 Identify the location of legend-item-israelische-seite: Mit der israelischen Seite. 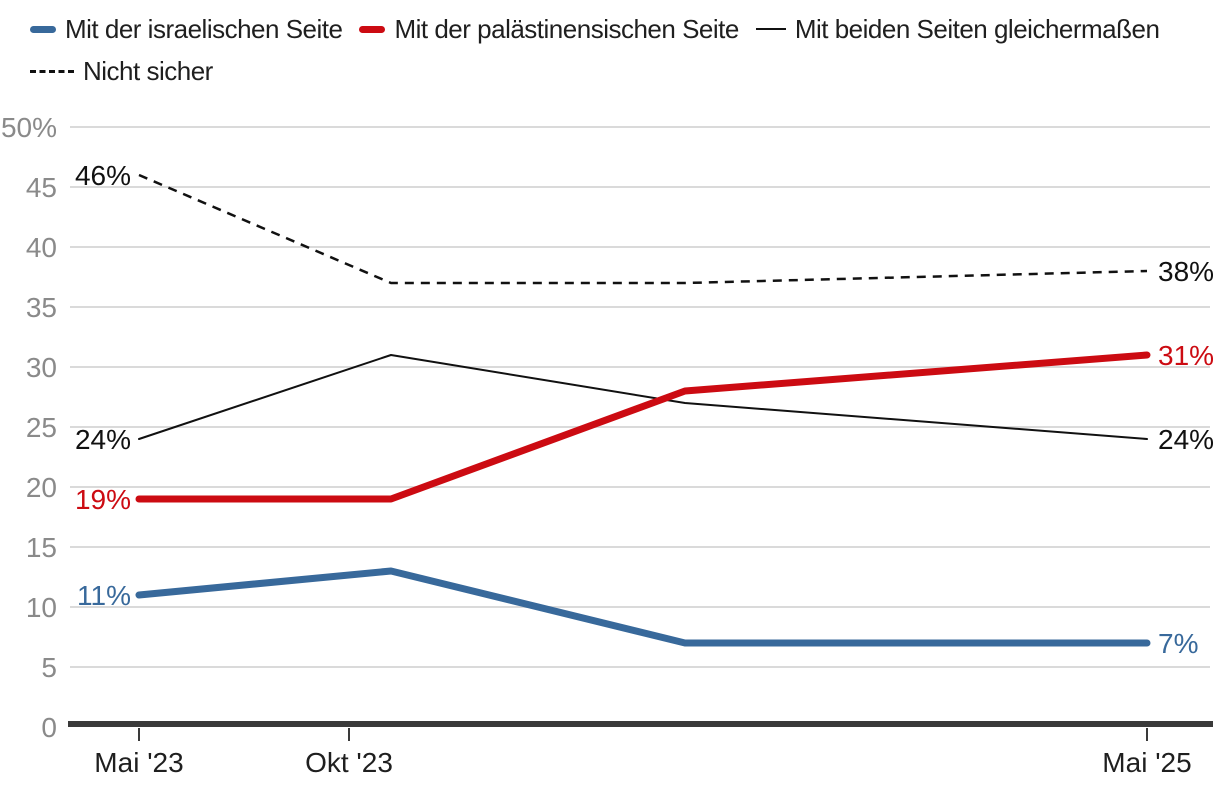
(186, 29).